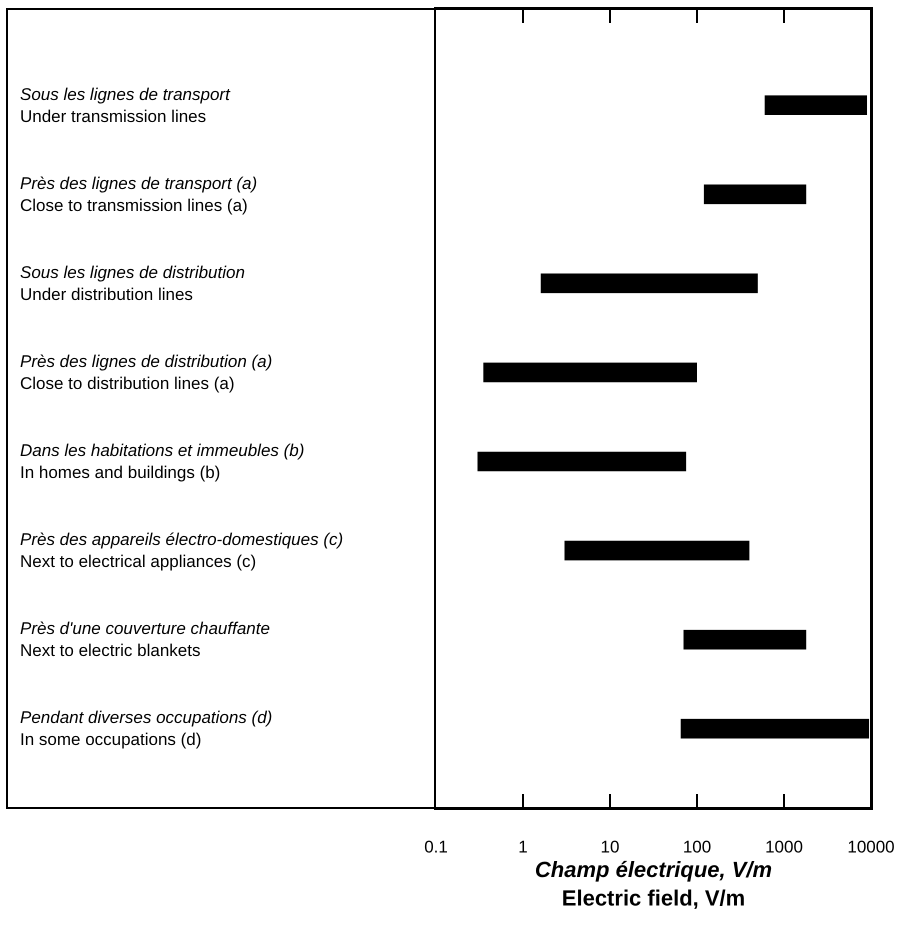 The width and height of the screenshot is (906, 933). I want to click on y-tick-label: Près des lignes de distribution (a) Close to distribution lines (a), so click(146, 373).